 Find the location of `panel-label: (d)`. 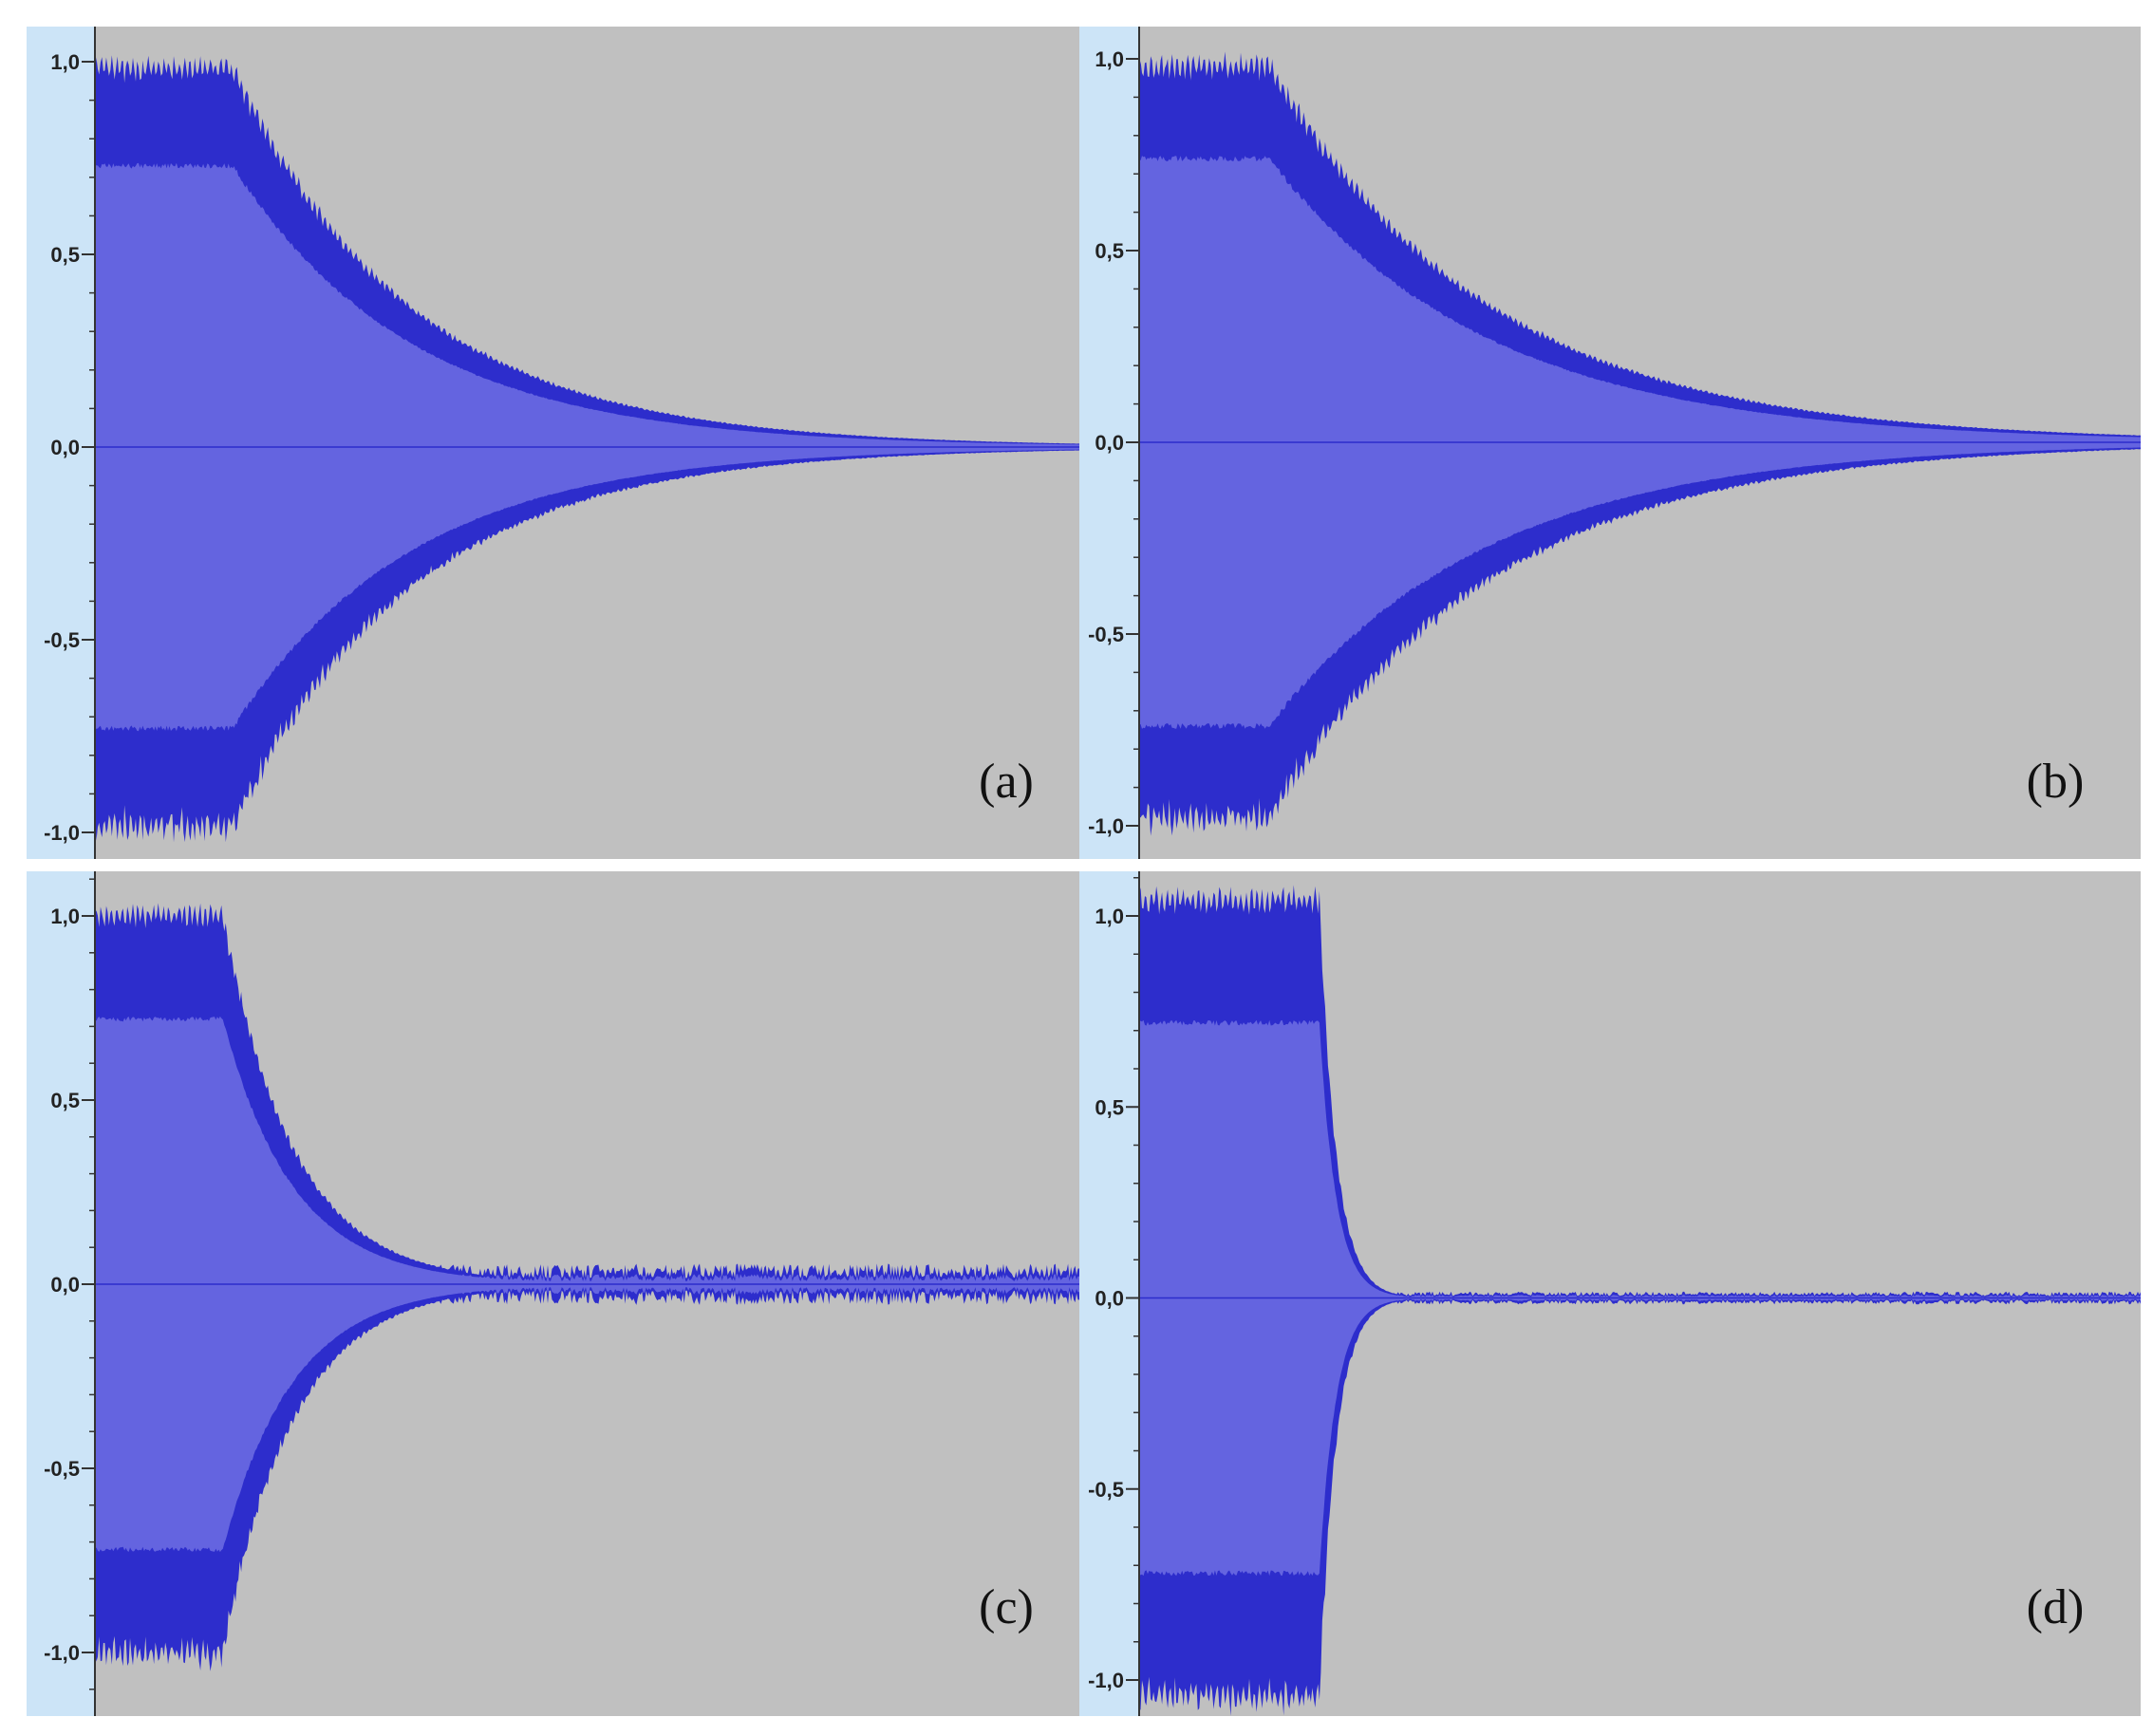

panel-label: (d) is located at coordinates (2056, 1607).